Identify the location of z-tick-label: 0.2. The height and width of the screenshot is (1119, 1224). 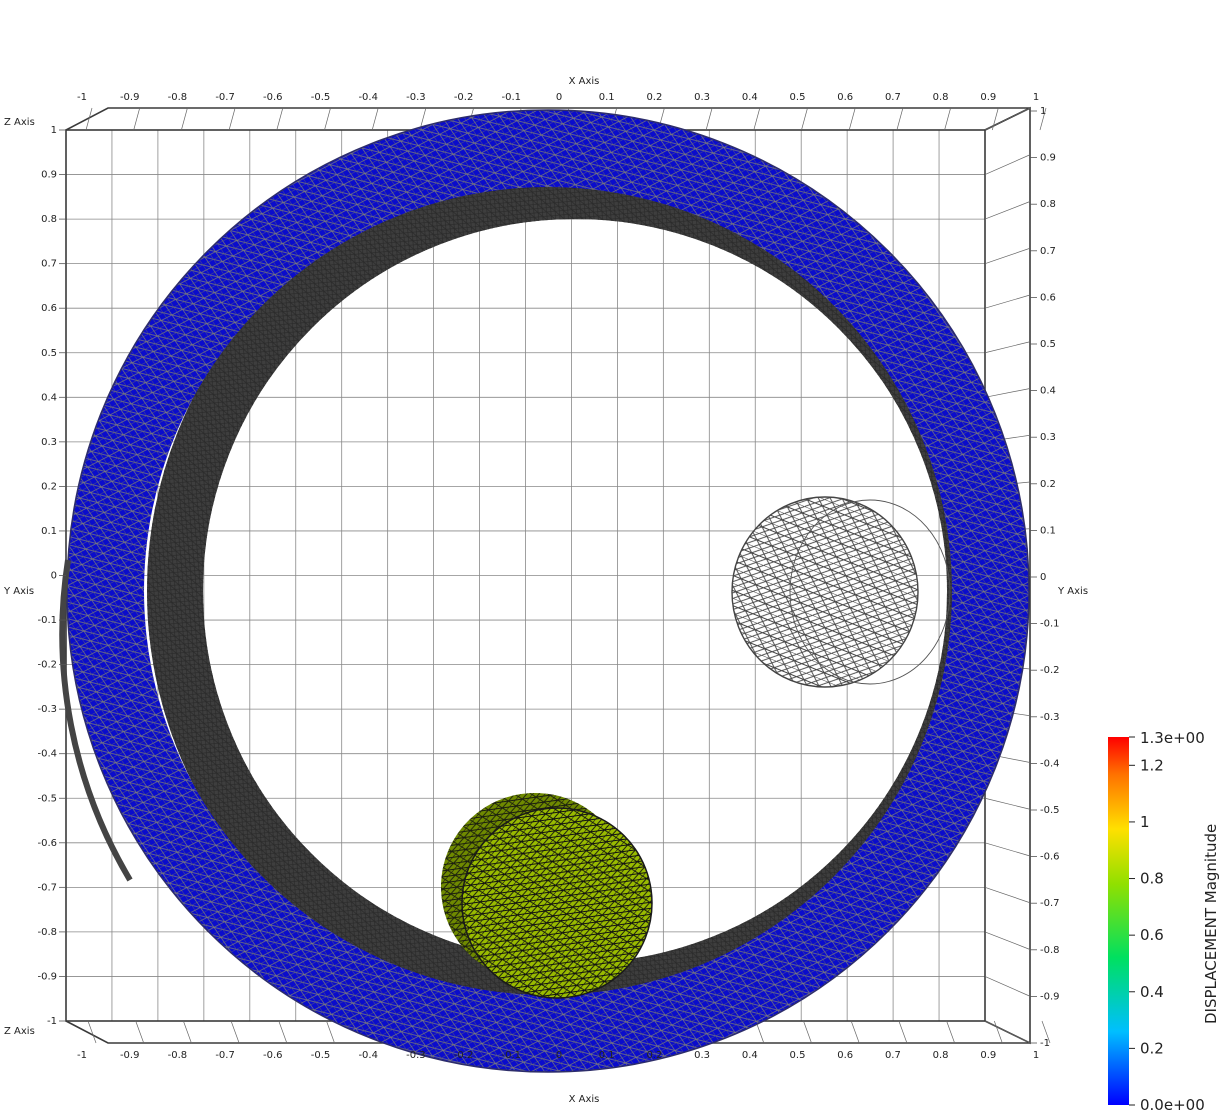
(49, 486).